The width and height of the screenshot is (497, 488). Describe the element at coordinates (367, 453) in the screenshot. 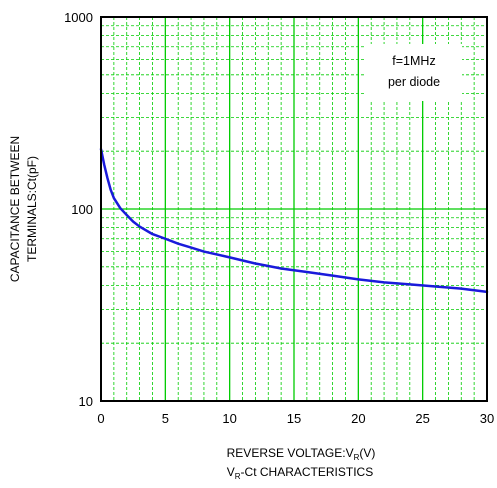

I see `x-axis-label-unit: (V)` at that location.